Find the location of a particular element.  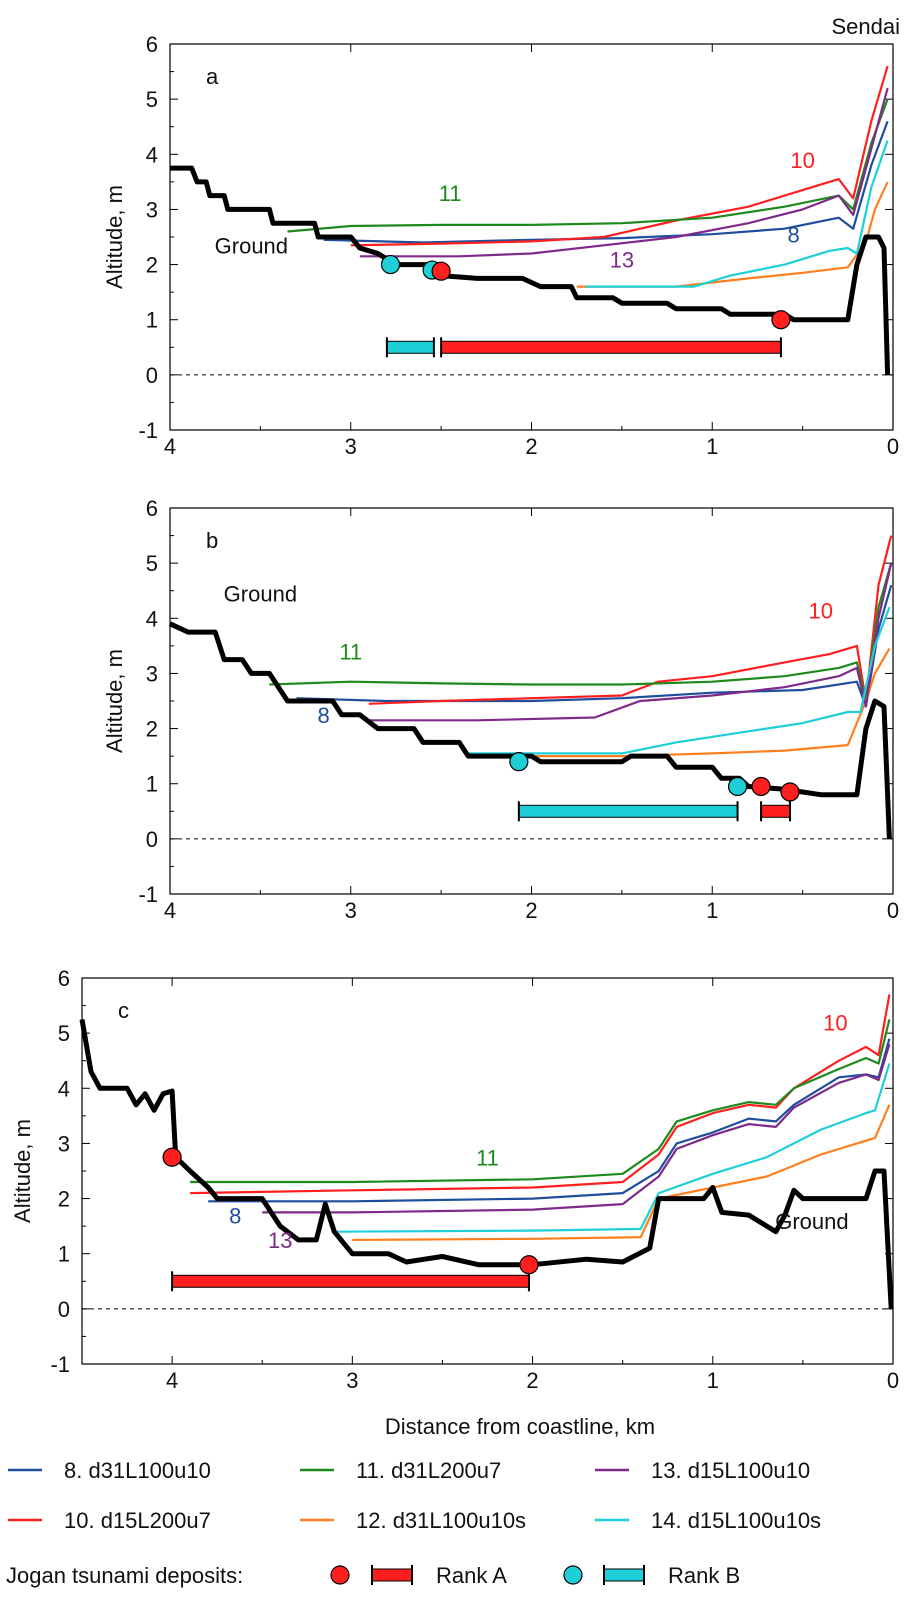

x-axis-title: Distance from coastline, km is located at coordinates (520, 1426).